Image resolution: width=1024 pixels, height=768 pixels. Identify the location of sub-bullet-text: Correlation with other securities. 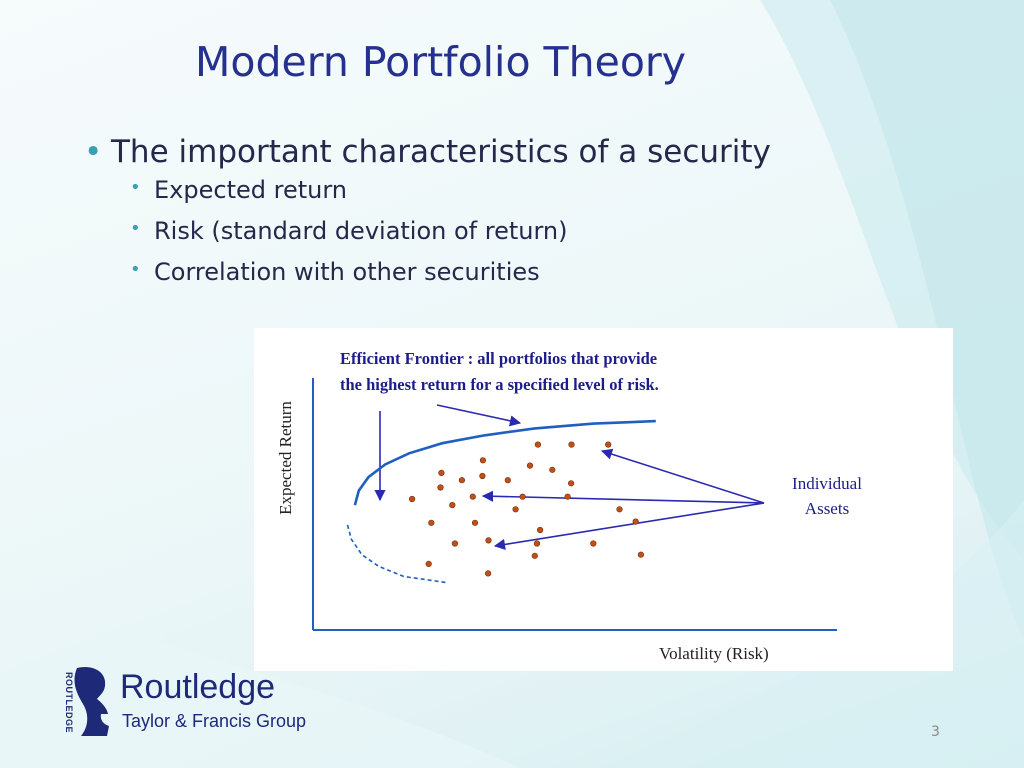
(347, 272).